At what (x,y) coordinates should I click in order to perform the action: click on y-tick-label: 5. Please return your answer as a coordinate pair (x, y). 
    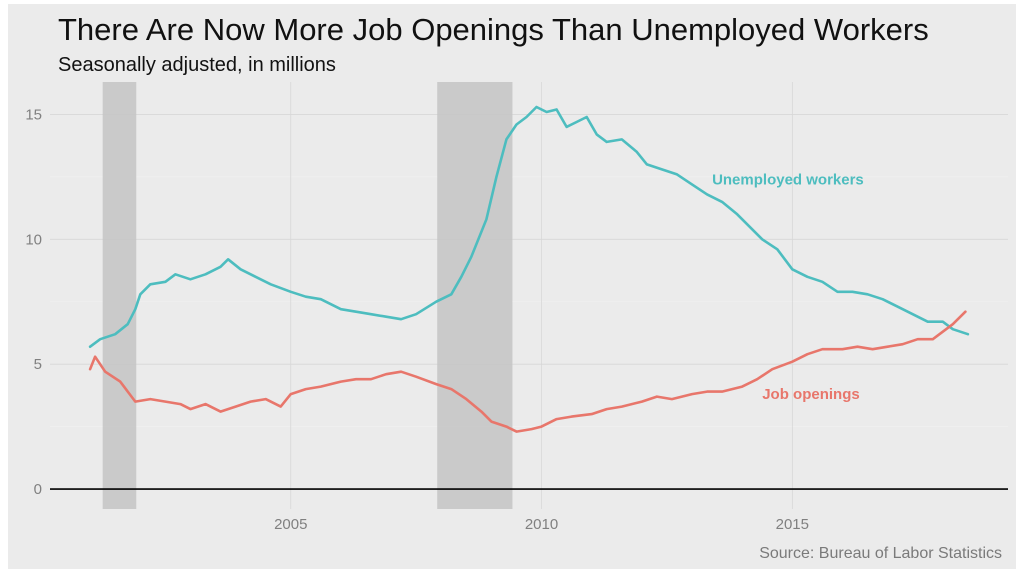
    Looking at the image, I should click on (38, 364).